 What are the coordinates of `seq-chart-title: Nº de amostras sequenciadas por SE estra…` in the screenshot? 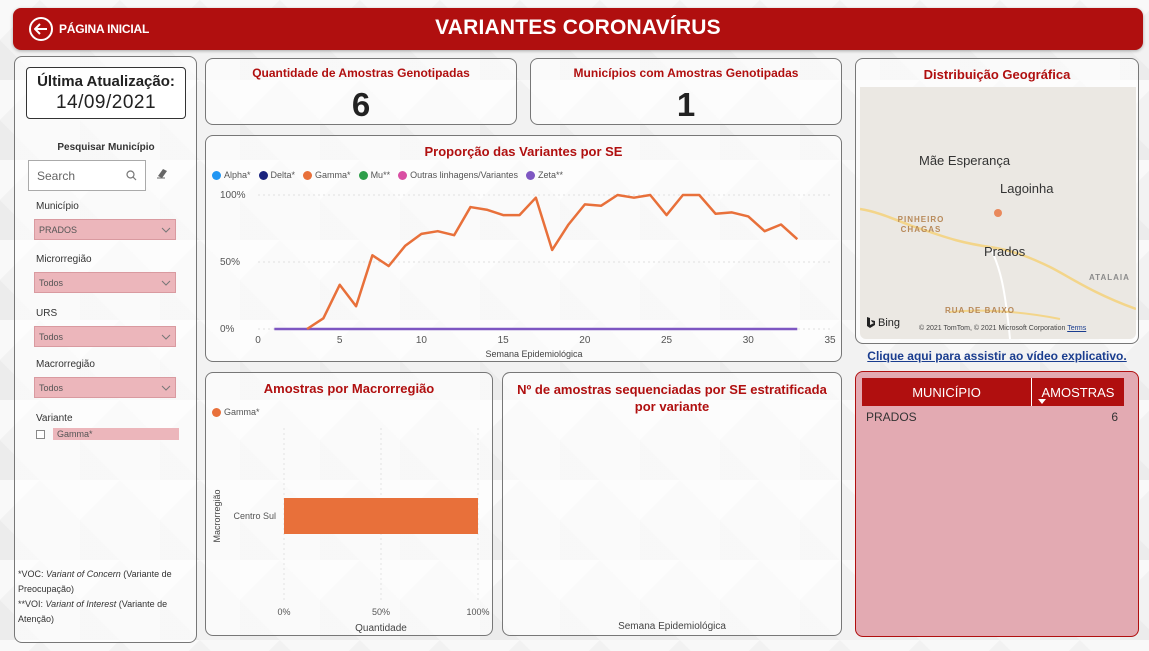 It's located at (672, 398).